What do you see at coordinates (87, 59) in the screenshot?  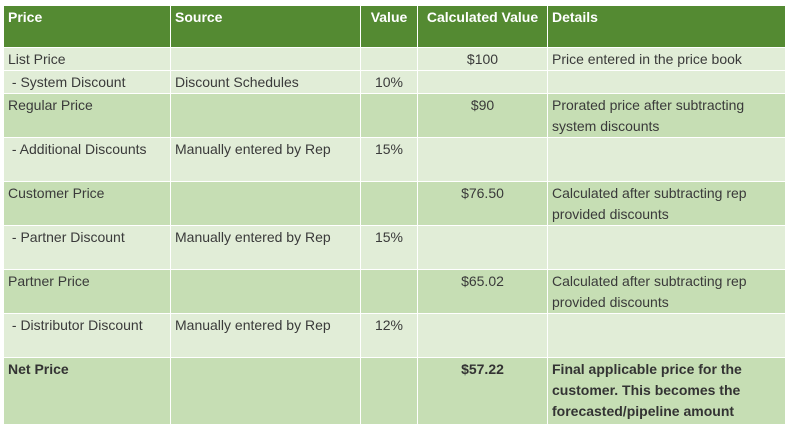 I see `cell-price: List Price` at bounding box center [87, 59].